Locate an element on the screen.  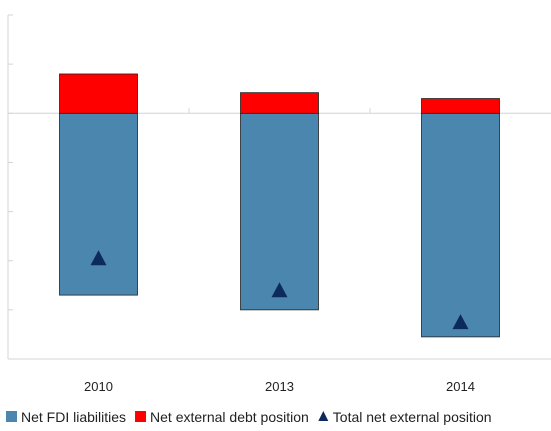
legend-swatch-net-external-debt-position is located at coordinates (141, 416).